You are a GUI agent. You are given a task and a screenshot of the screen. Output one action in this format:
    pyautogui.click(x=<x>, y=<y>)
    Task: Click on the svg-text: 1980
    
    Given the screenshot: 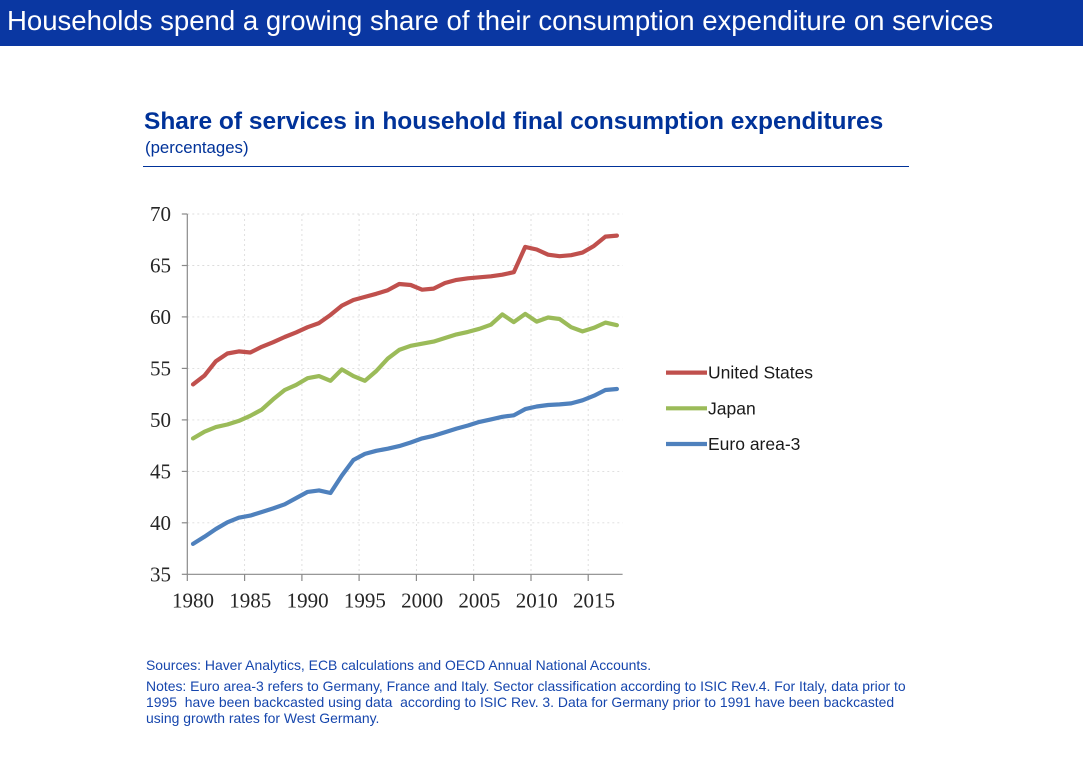 What is the action you would take?
    pyautogui.click(x=193, y=601)
    